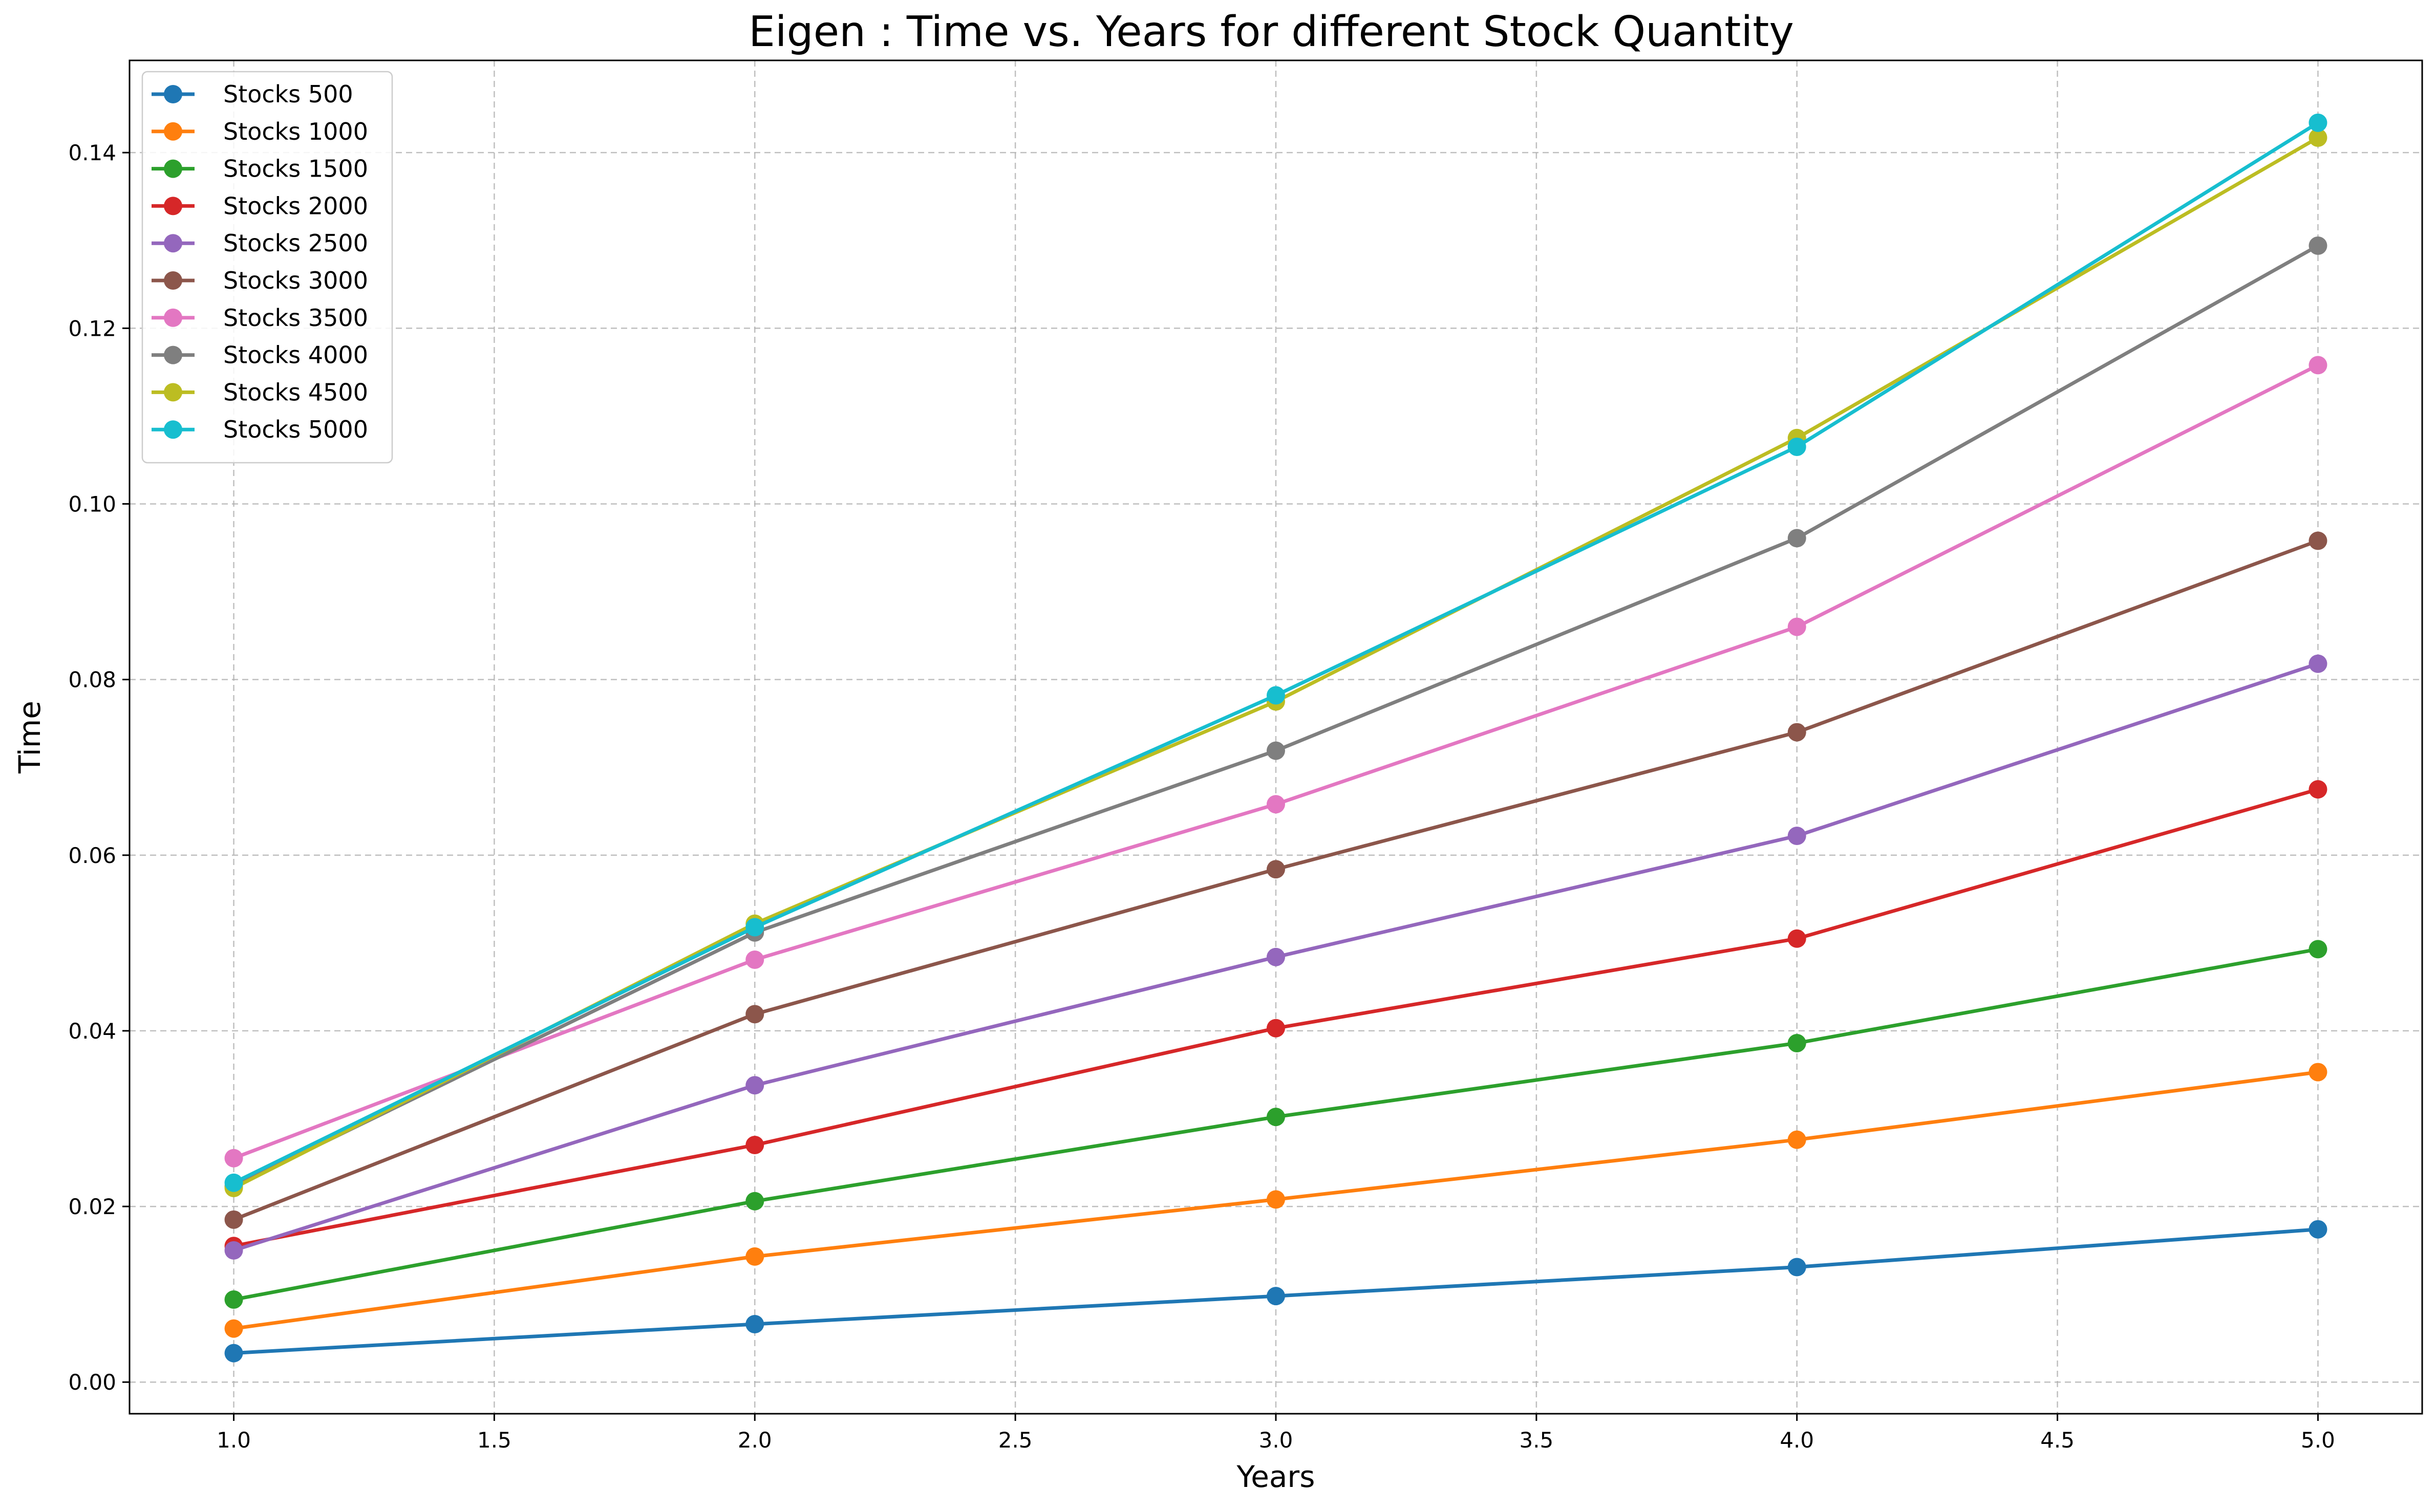 The height and width of the screenshot is (1512, 2436). Describe the element at coordinates (295, 243) in the screenshot. I see `legend-label: Stocks 2500` at that location.